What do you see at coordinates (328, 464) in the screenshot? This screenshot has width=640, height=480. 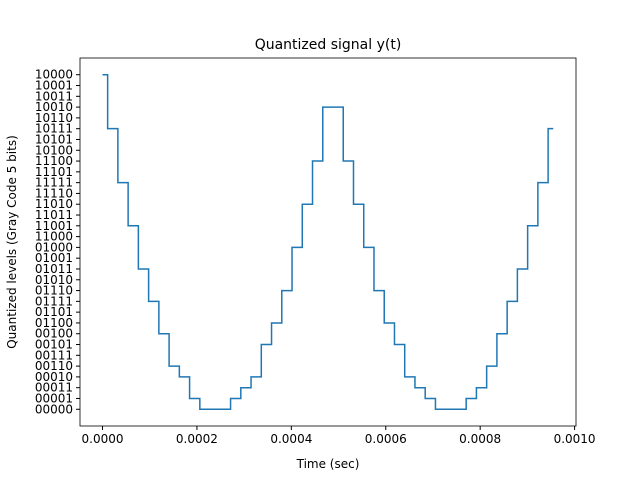 I see `x-axis-label: Time (sec)` at bounding box center [328, 464].